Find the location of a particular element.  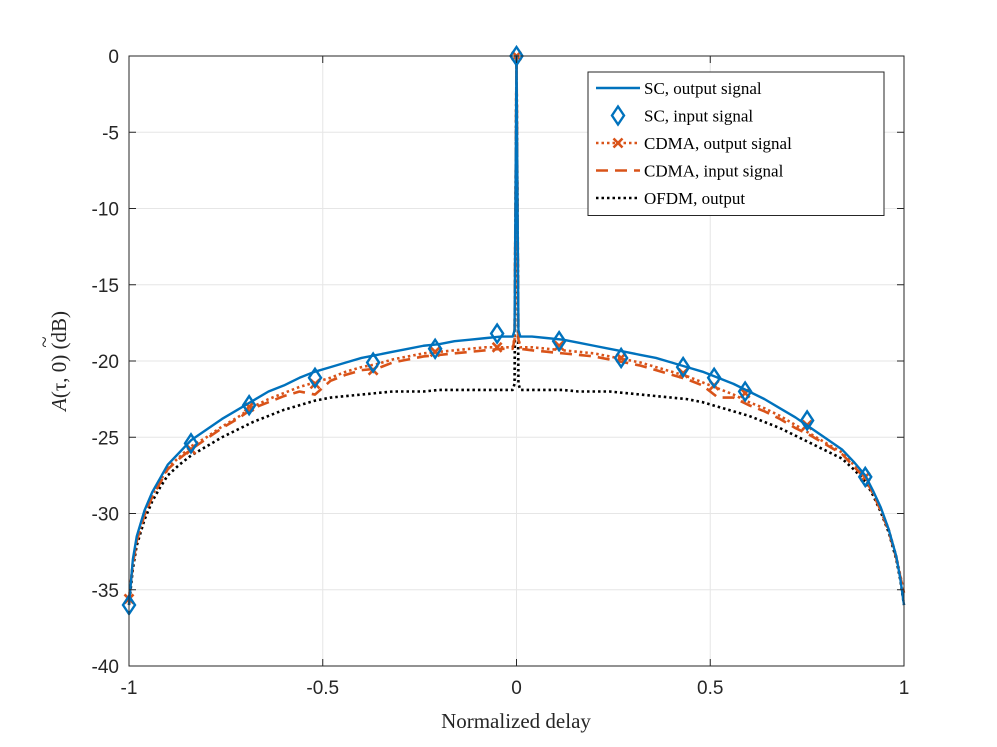

y-tick-label: -40 is located at coordinates (105, 667).